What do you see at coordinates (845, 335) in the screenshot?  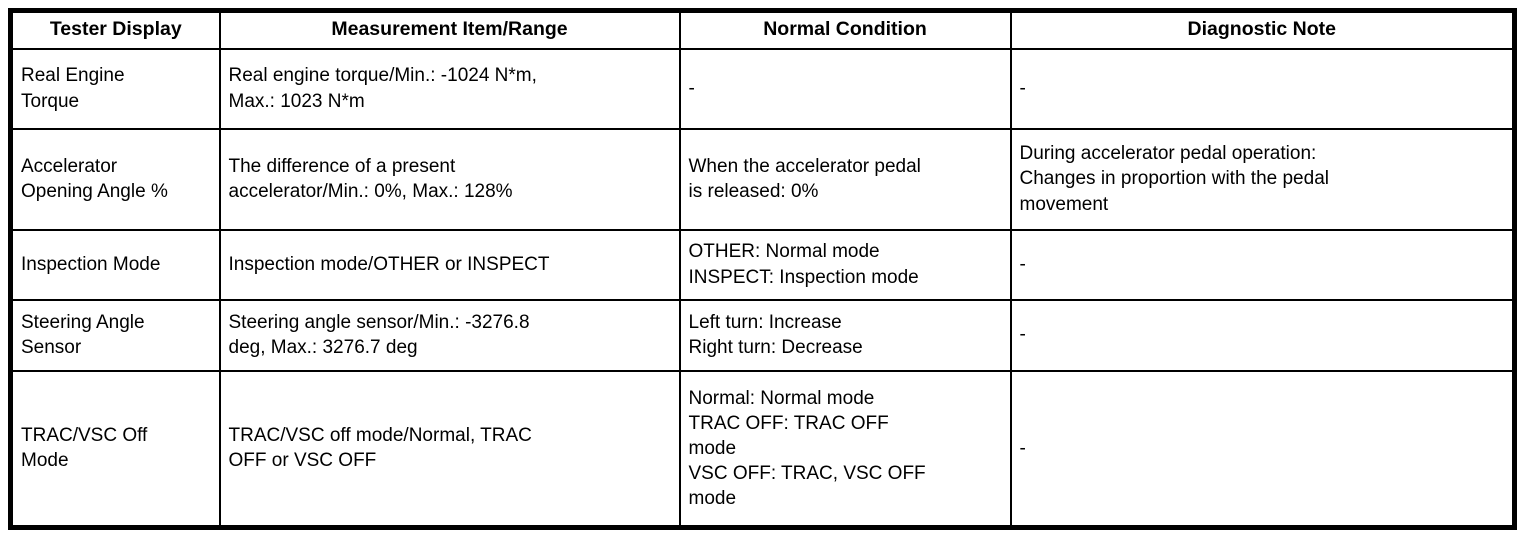 I see `cell-normal-condition: Left turn: Increase Right turn: Decrease` at bounding box center [845, 335].